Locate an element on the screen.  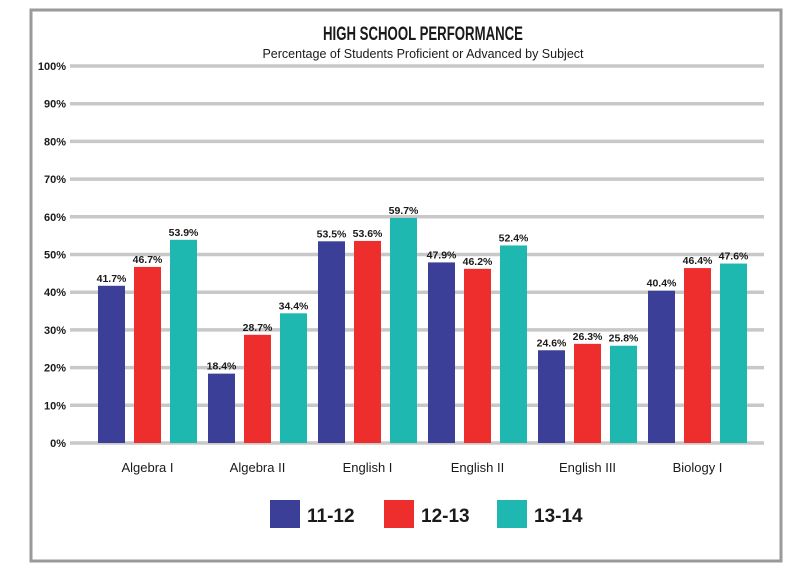
bar-11-12-biology-i is located at coordinates (661, 366).